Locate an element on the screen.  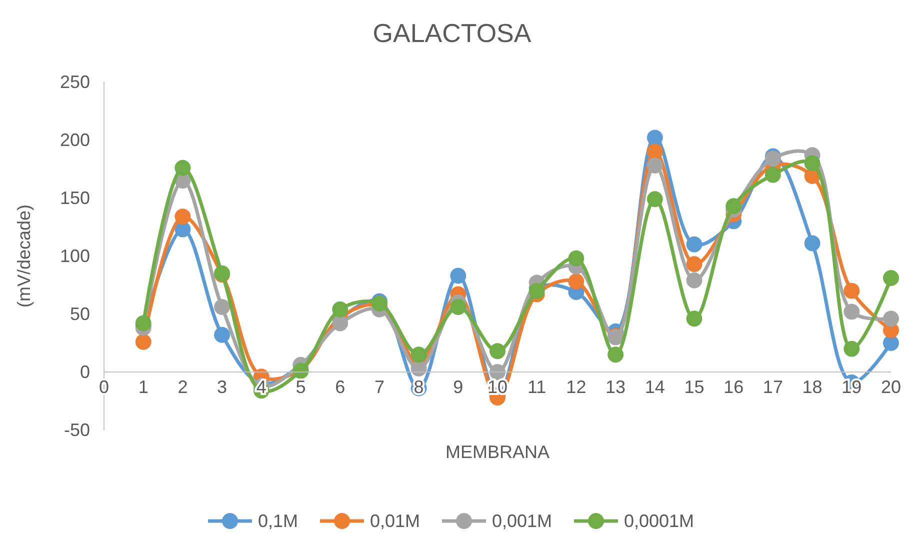
legend-label: 0,01M is located at coordinates (395, 521).